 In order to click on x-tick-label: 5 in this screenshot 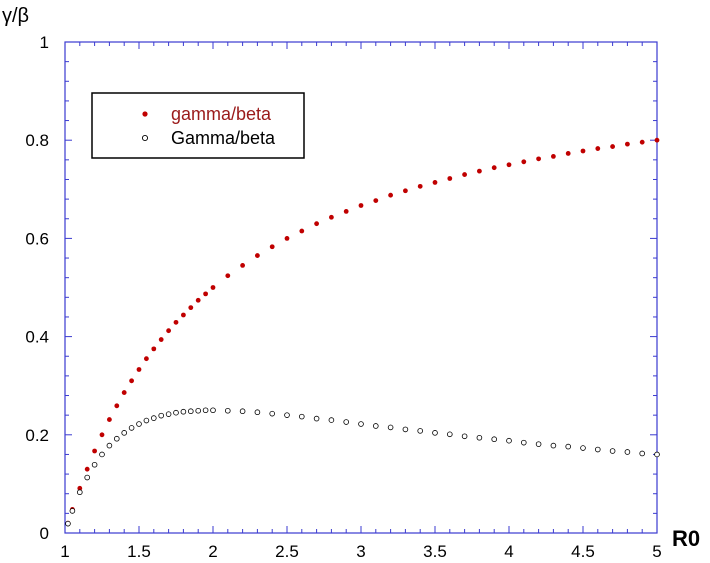, I will do `click(656, 551)`.